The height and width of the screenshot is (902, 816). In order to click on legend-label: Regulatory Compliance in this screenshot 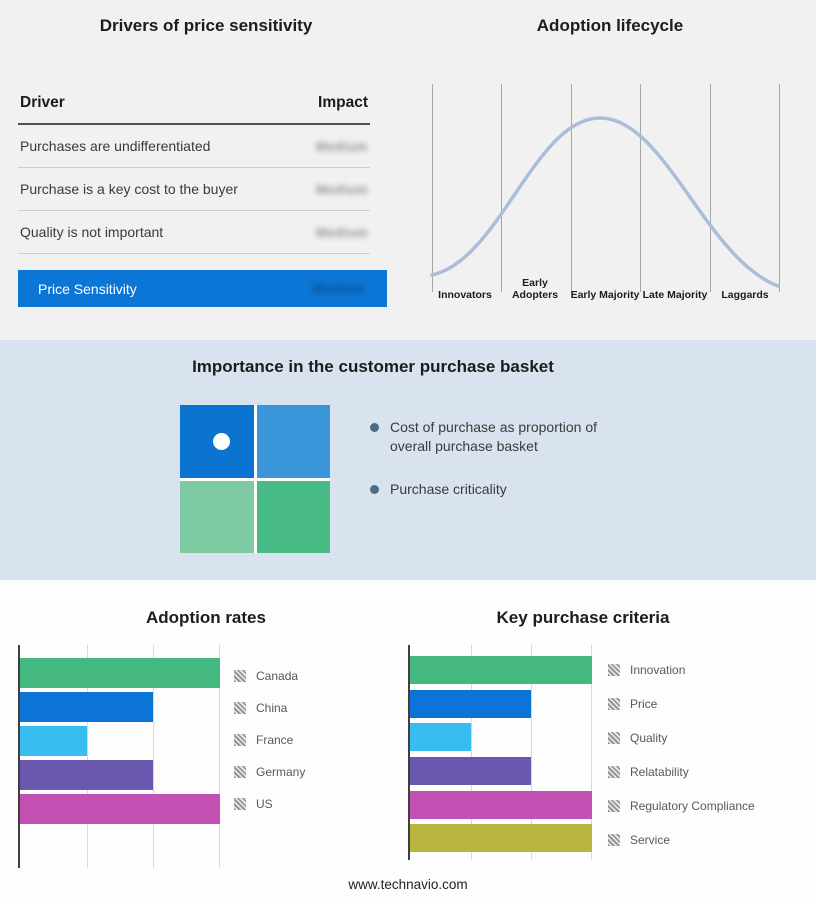, I will do `click(692, 806)`.